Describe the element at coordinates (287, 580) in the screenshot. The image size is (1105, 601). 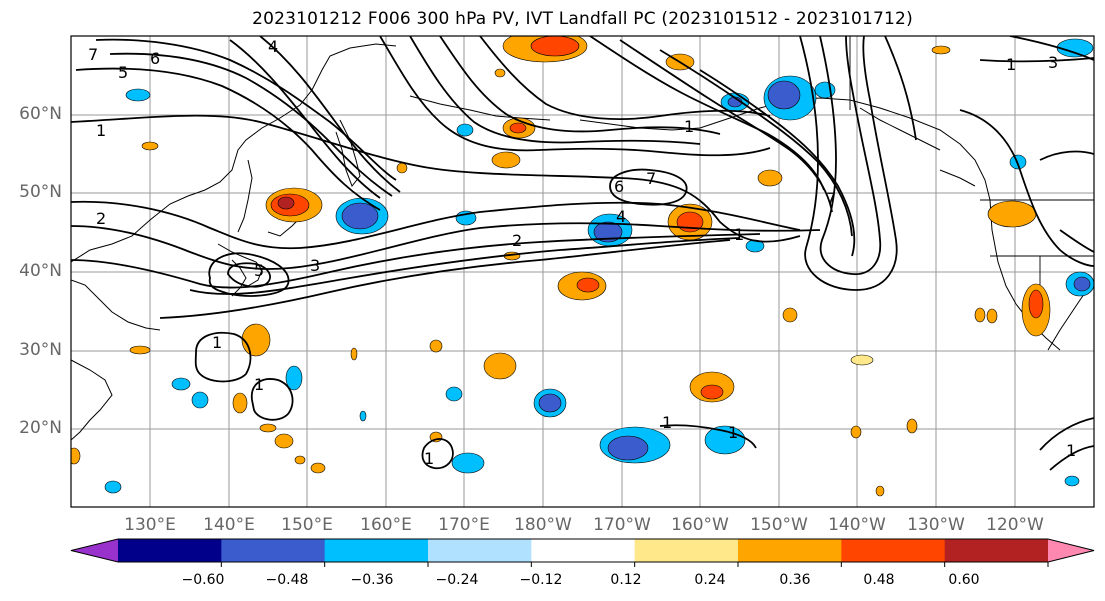
I see `colorbar-tick-label: −0.48` at that location.